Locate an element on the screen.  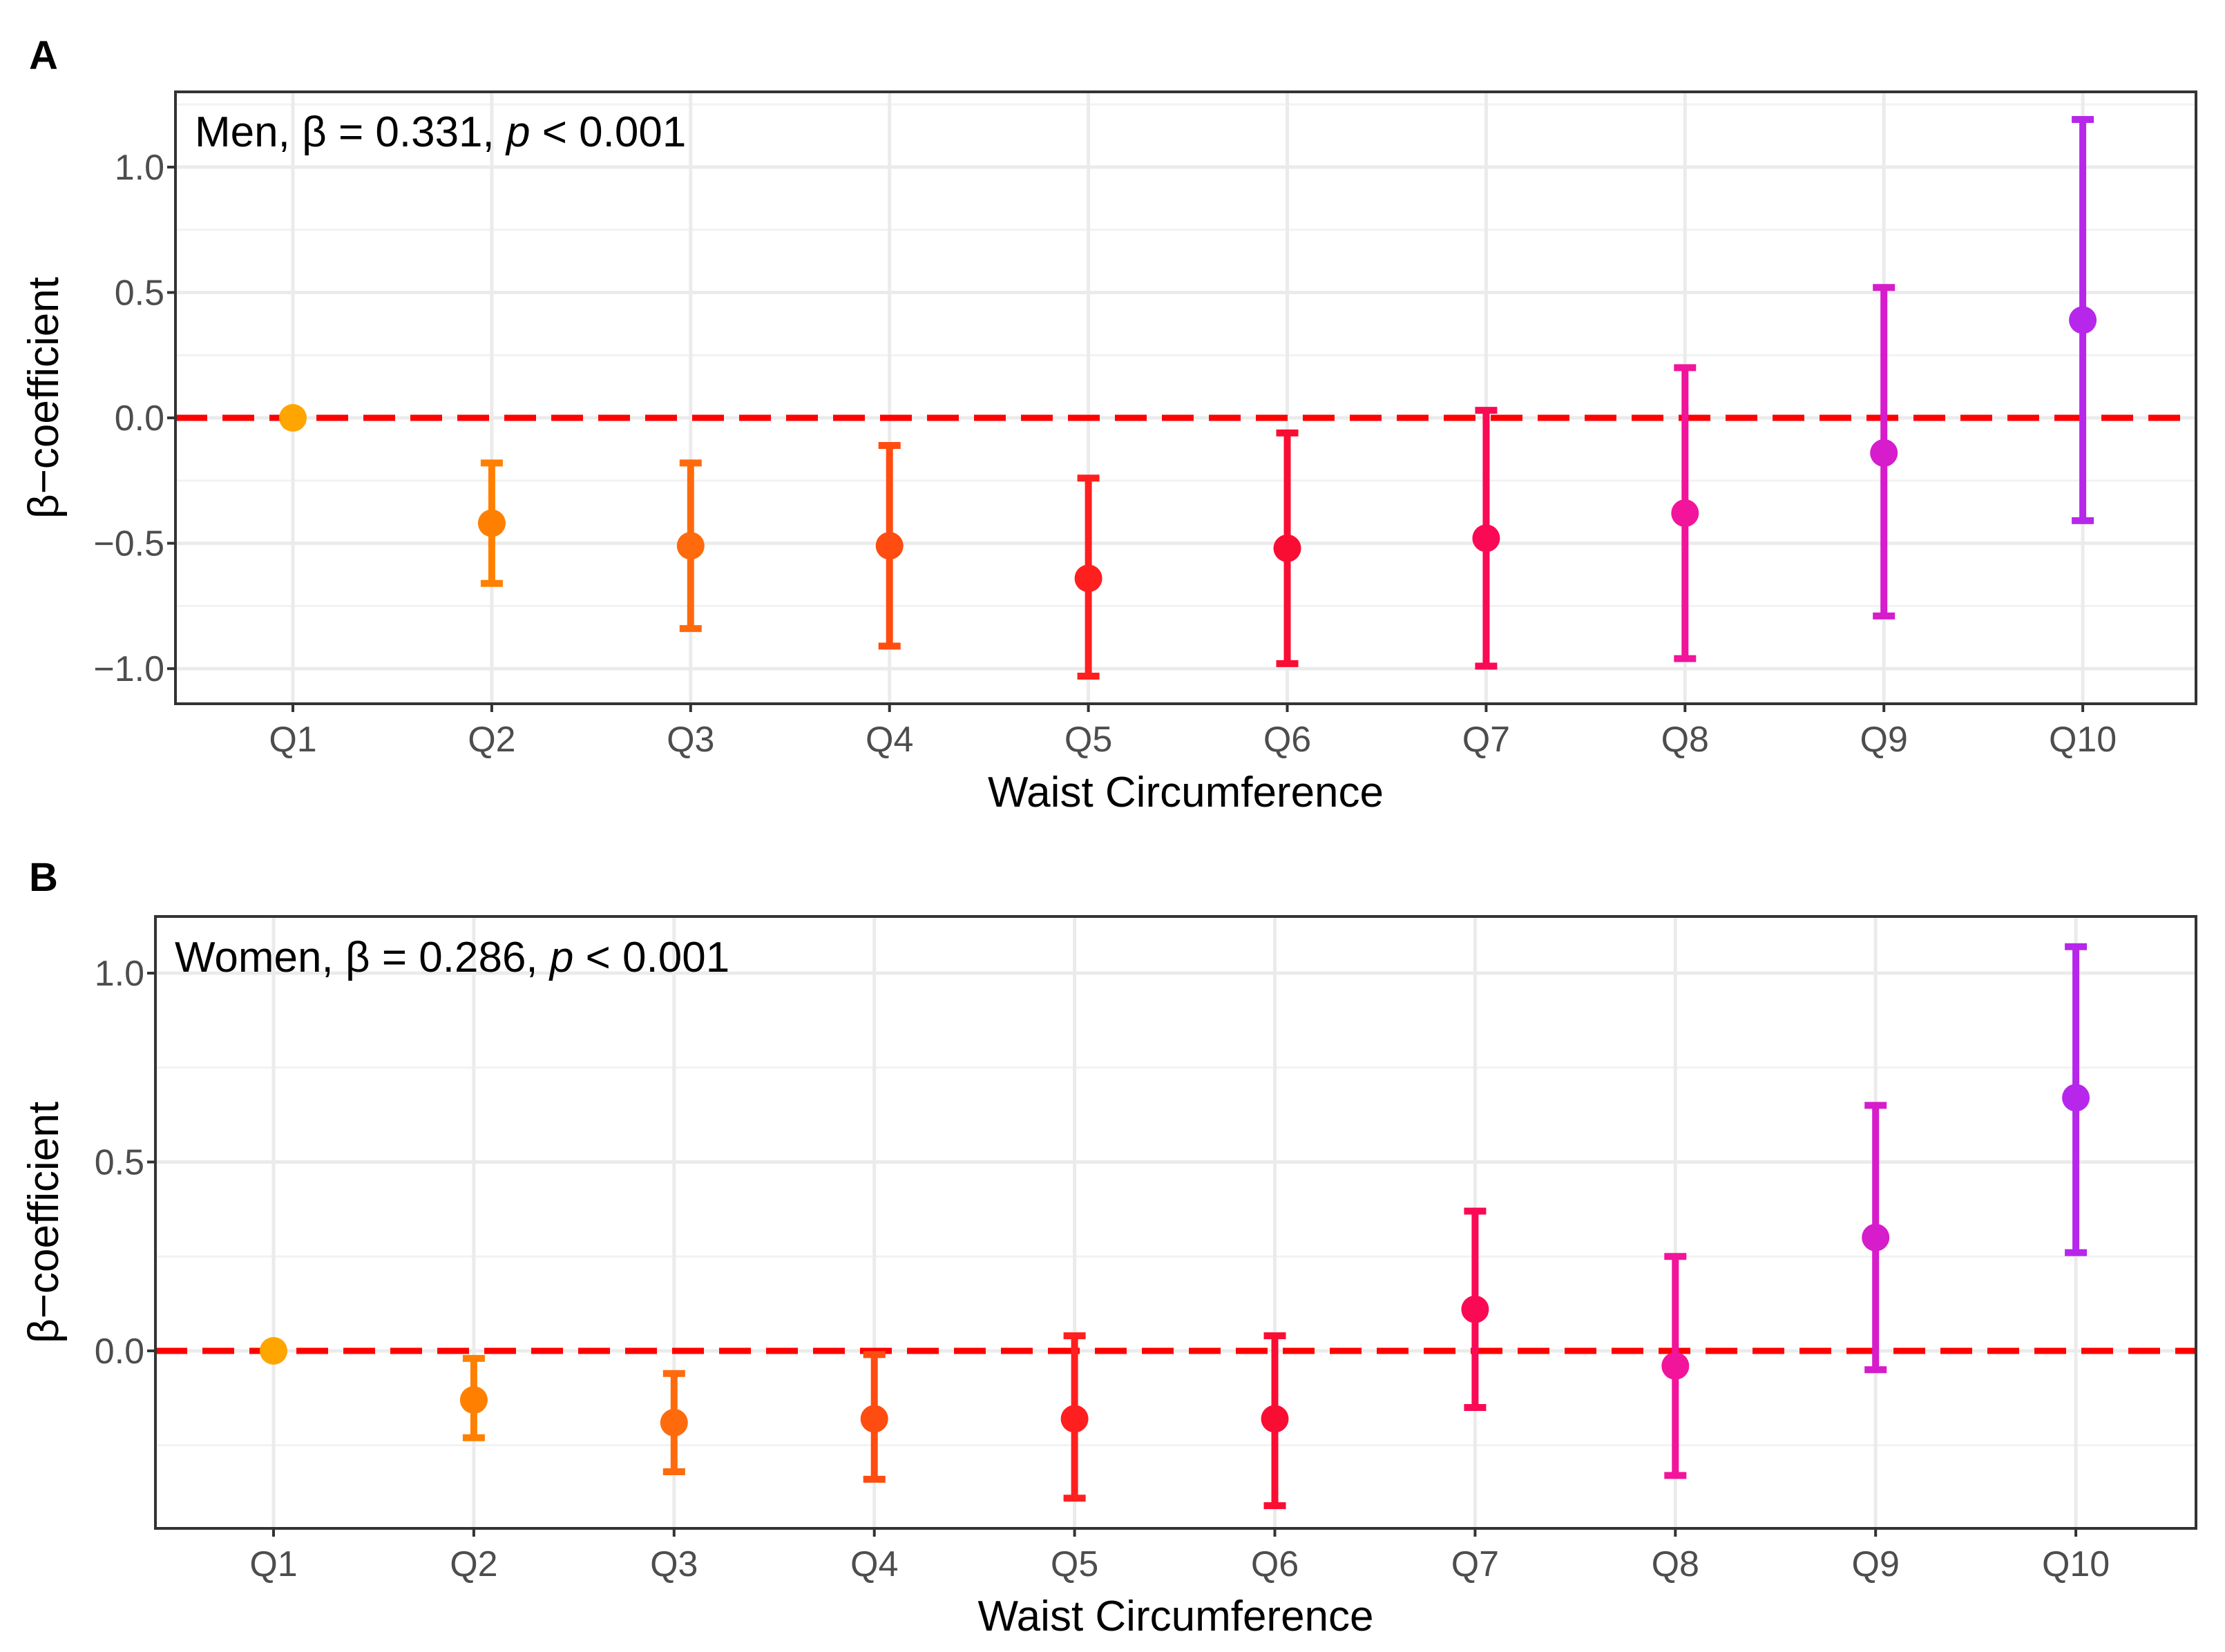
panel-label: A is located at coordinates (43, 55).